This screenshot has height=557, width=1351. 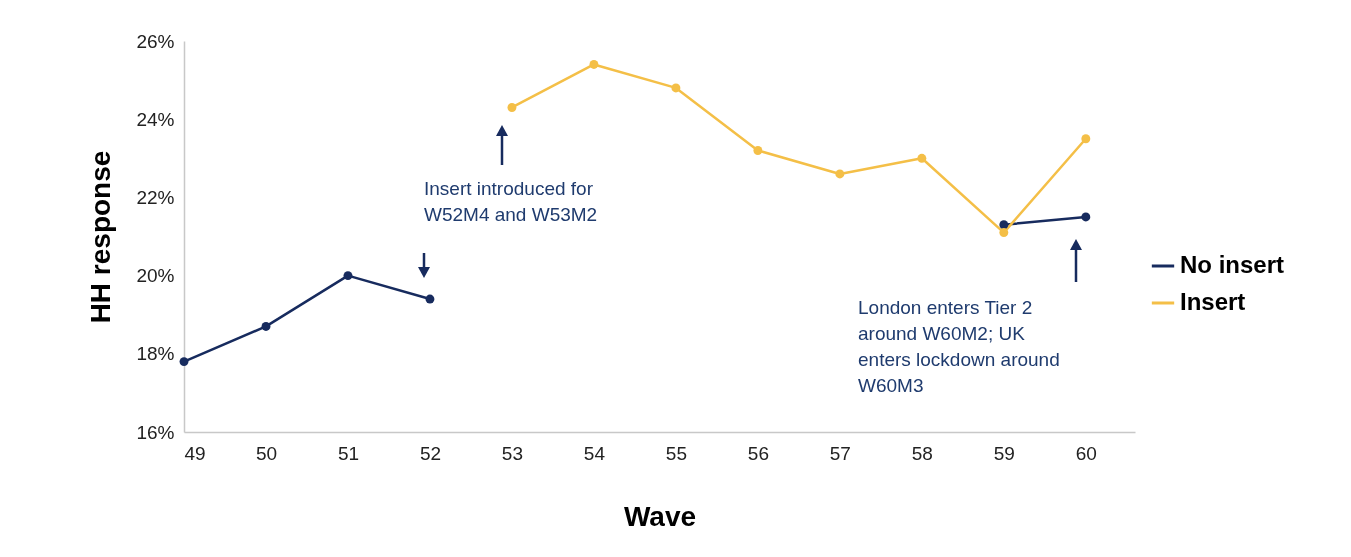 I want to click on y-tick-label: 20%, so click(x=155, y=276).